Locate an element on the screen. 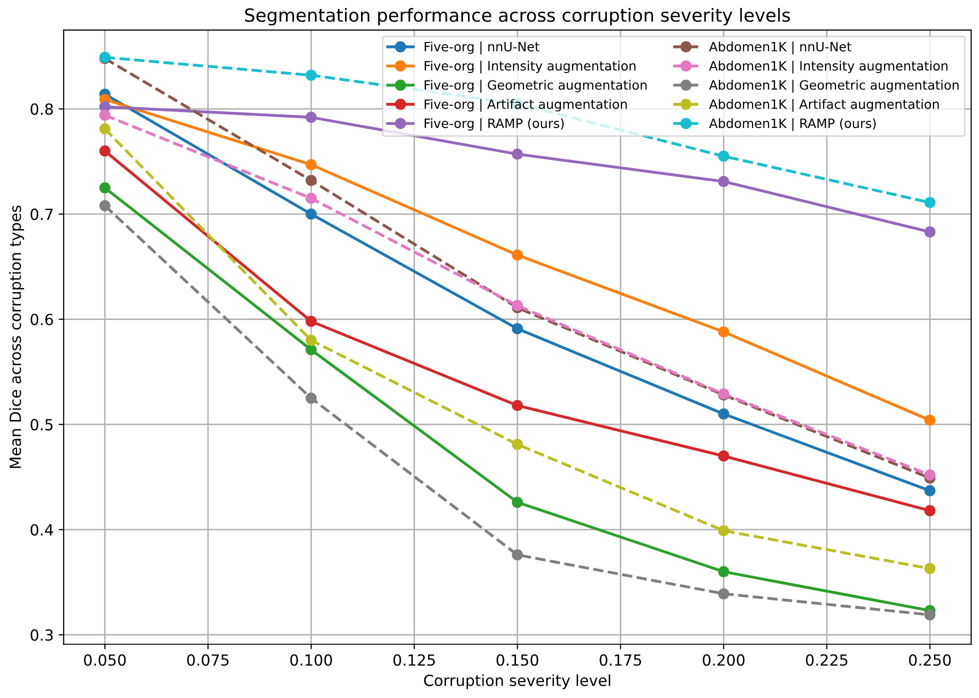 This screenshot has height=698, width=979. x-tick-label: 0.100 is located at coordinates (311, 660).